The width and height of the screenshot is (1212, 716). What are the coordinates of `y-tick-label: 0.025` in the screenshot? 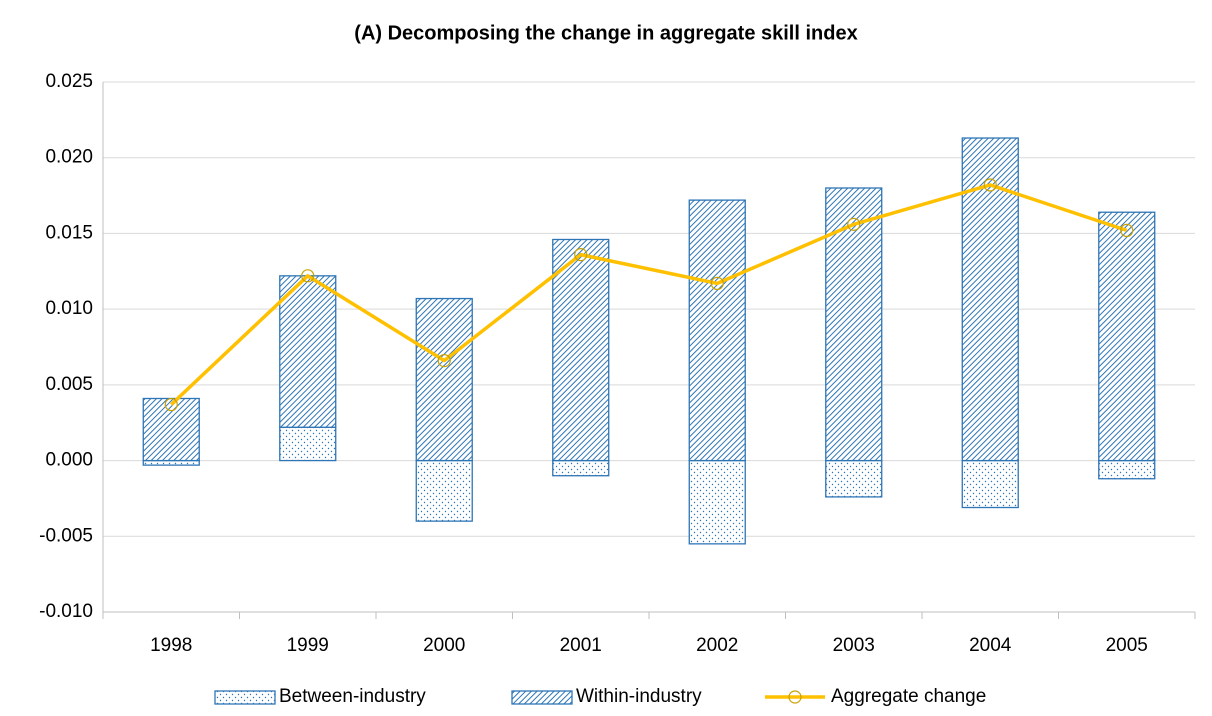 It's located at (69, 81).